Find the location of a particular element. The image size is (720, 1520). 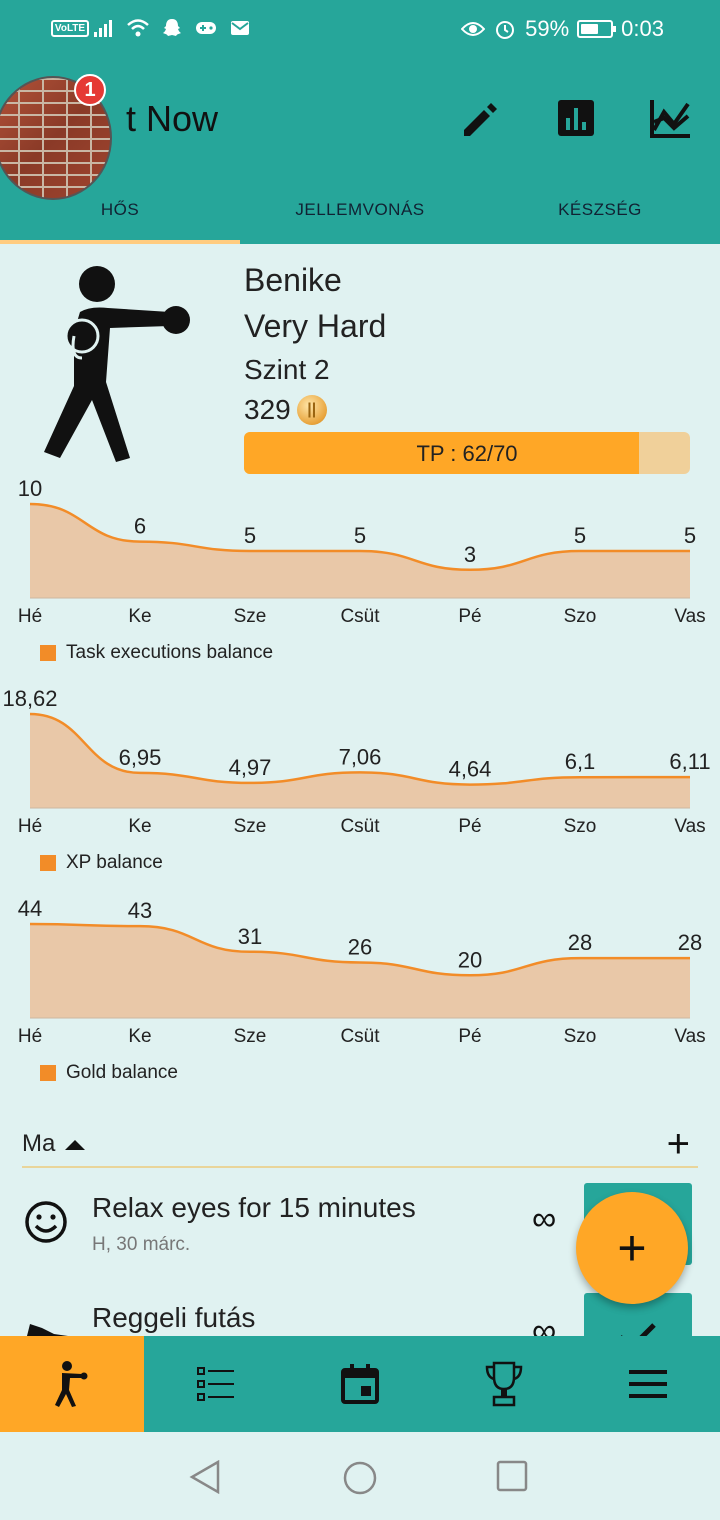

calendar-icon is located at coordinates (360, 1384).